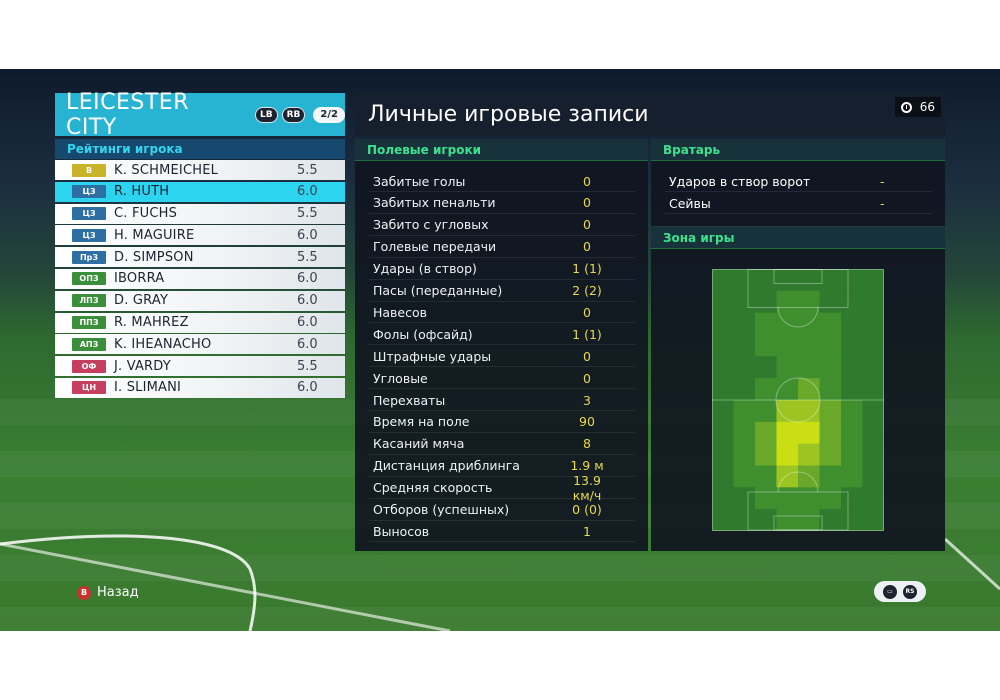 The width and height of the screenshot is (1000, 700). What do you see at coordinates (89, 170) in the screenshot?
I see `position-badge: В` at bounding box center [89, 170].